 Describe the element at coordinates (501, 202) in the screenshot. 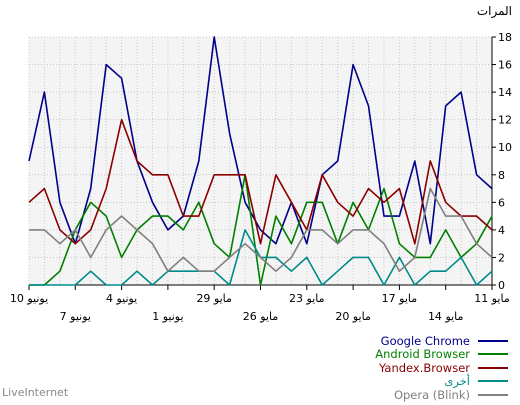

I see `y-tick-label: 6` at that location.